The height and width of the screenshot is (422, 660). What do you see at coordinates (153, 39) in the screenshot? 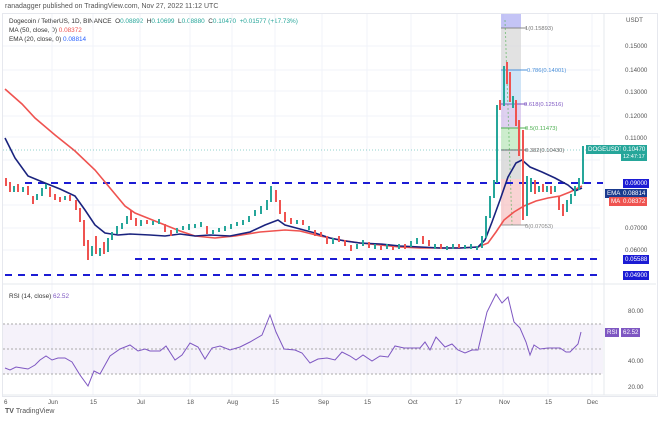
I see `ema-legend: EMA (20, close, 0) 0.08814` at bounding box center [153, 39].